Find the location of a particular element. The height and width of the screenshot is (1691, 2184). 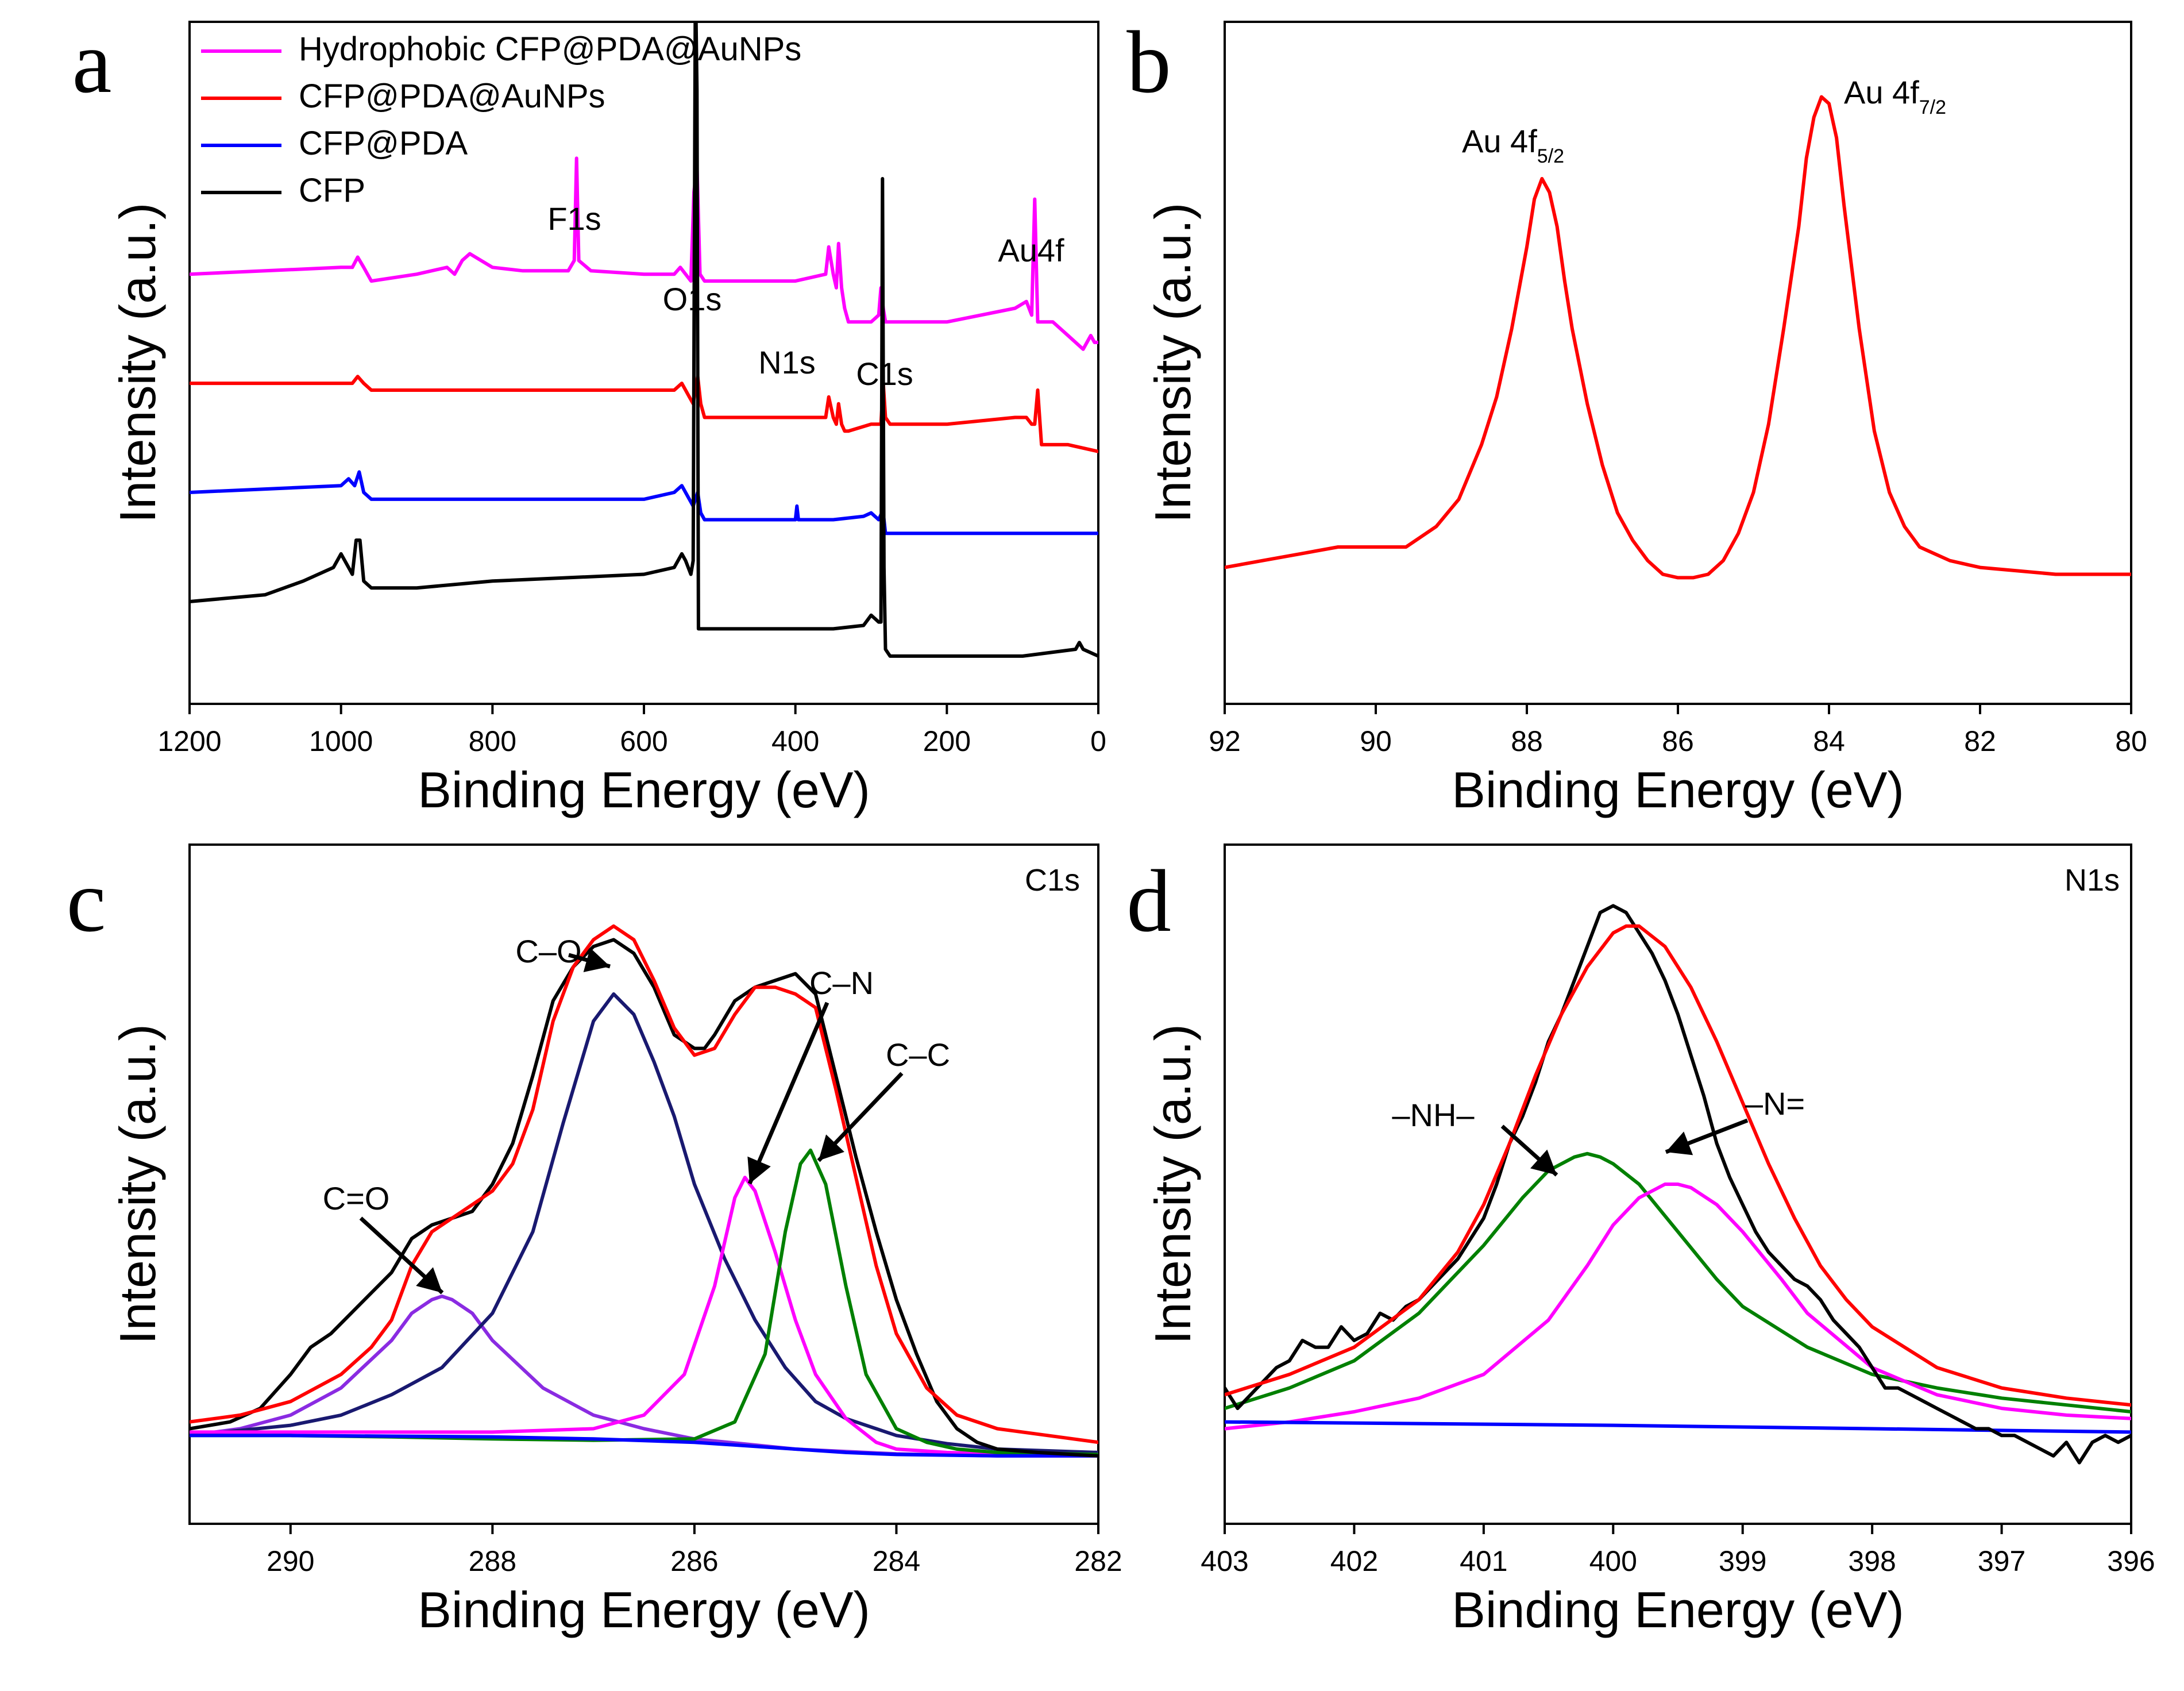

series-line-d-fit-envelope is located at coordinates (1678, 1165).